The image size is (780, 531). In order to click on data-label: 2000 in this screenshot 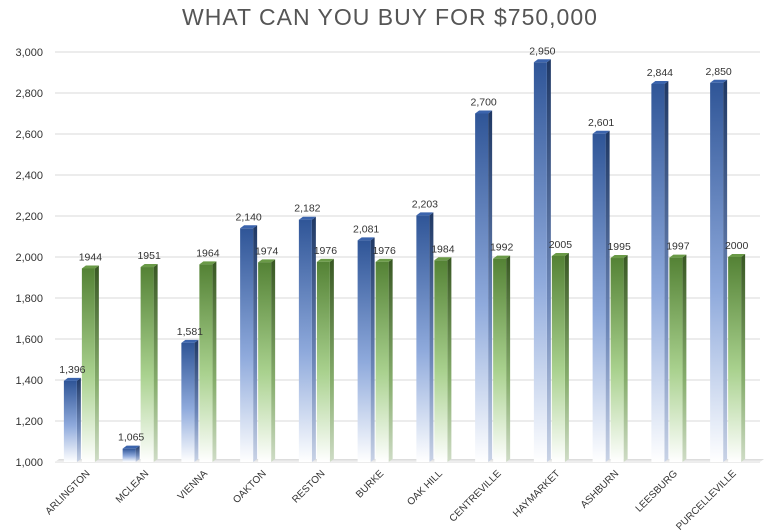, I will do `click(737, 246)`.